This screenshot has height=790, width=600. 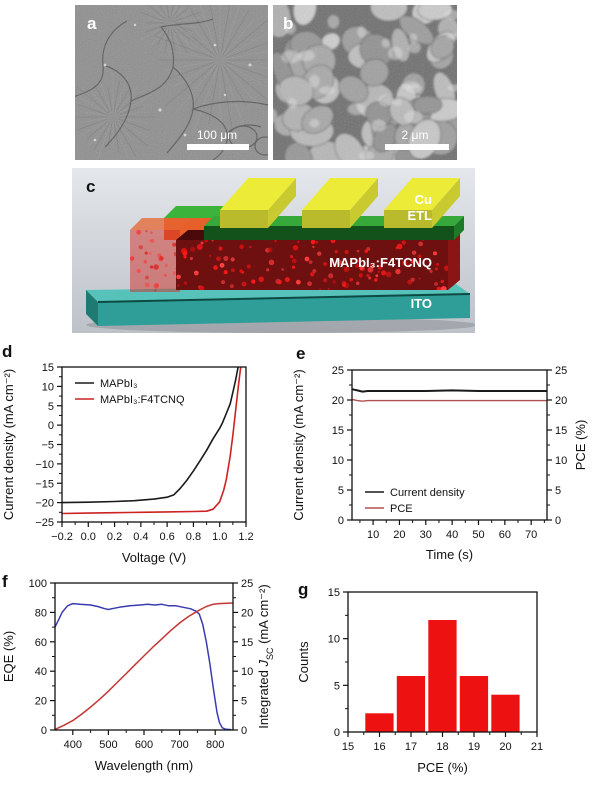 I want to click on label-cu: Cu, so click(x=423, y=199).